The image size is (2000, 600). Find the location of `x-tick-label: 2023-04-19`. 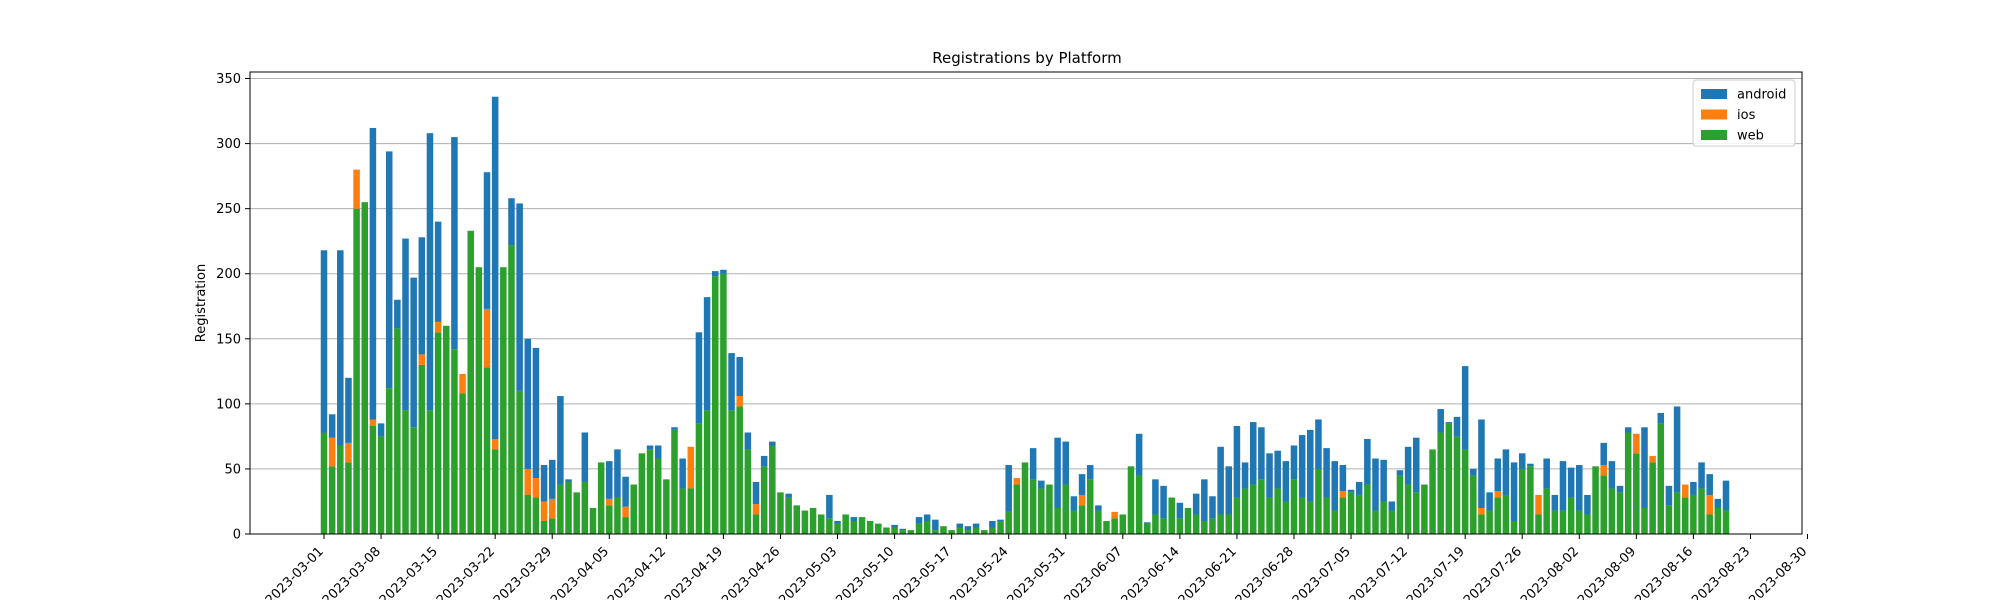

x-tick-label: 2023-04-19 is located at coordinates (694, 572).